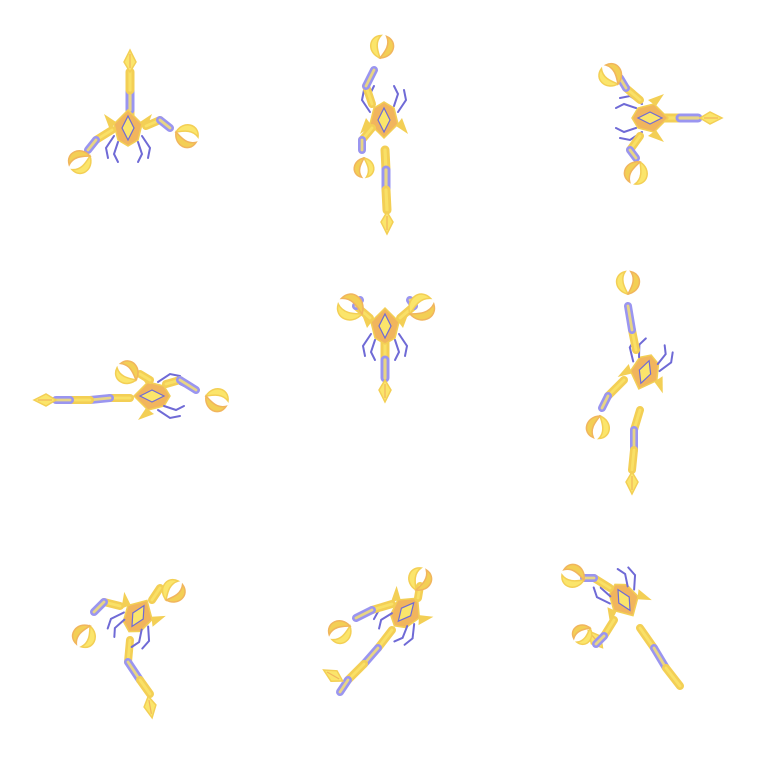  Describe the element at coordinates (128, 630) in the screenshot. I see `legs` at that location.